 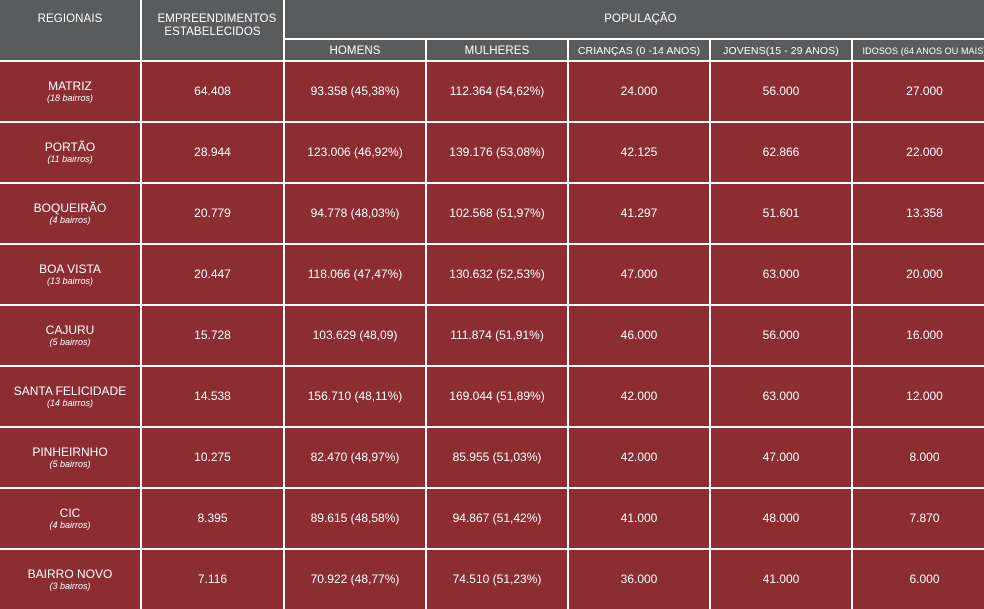 I want to click on regional-name: BOQUEIRÃO, so click(x=70, y=207).